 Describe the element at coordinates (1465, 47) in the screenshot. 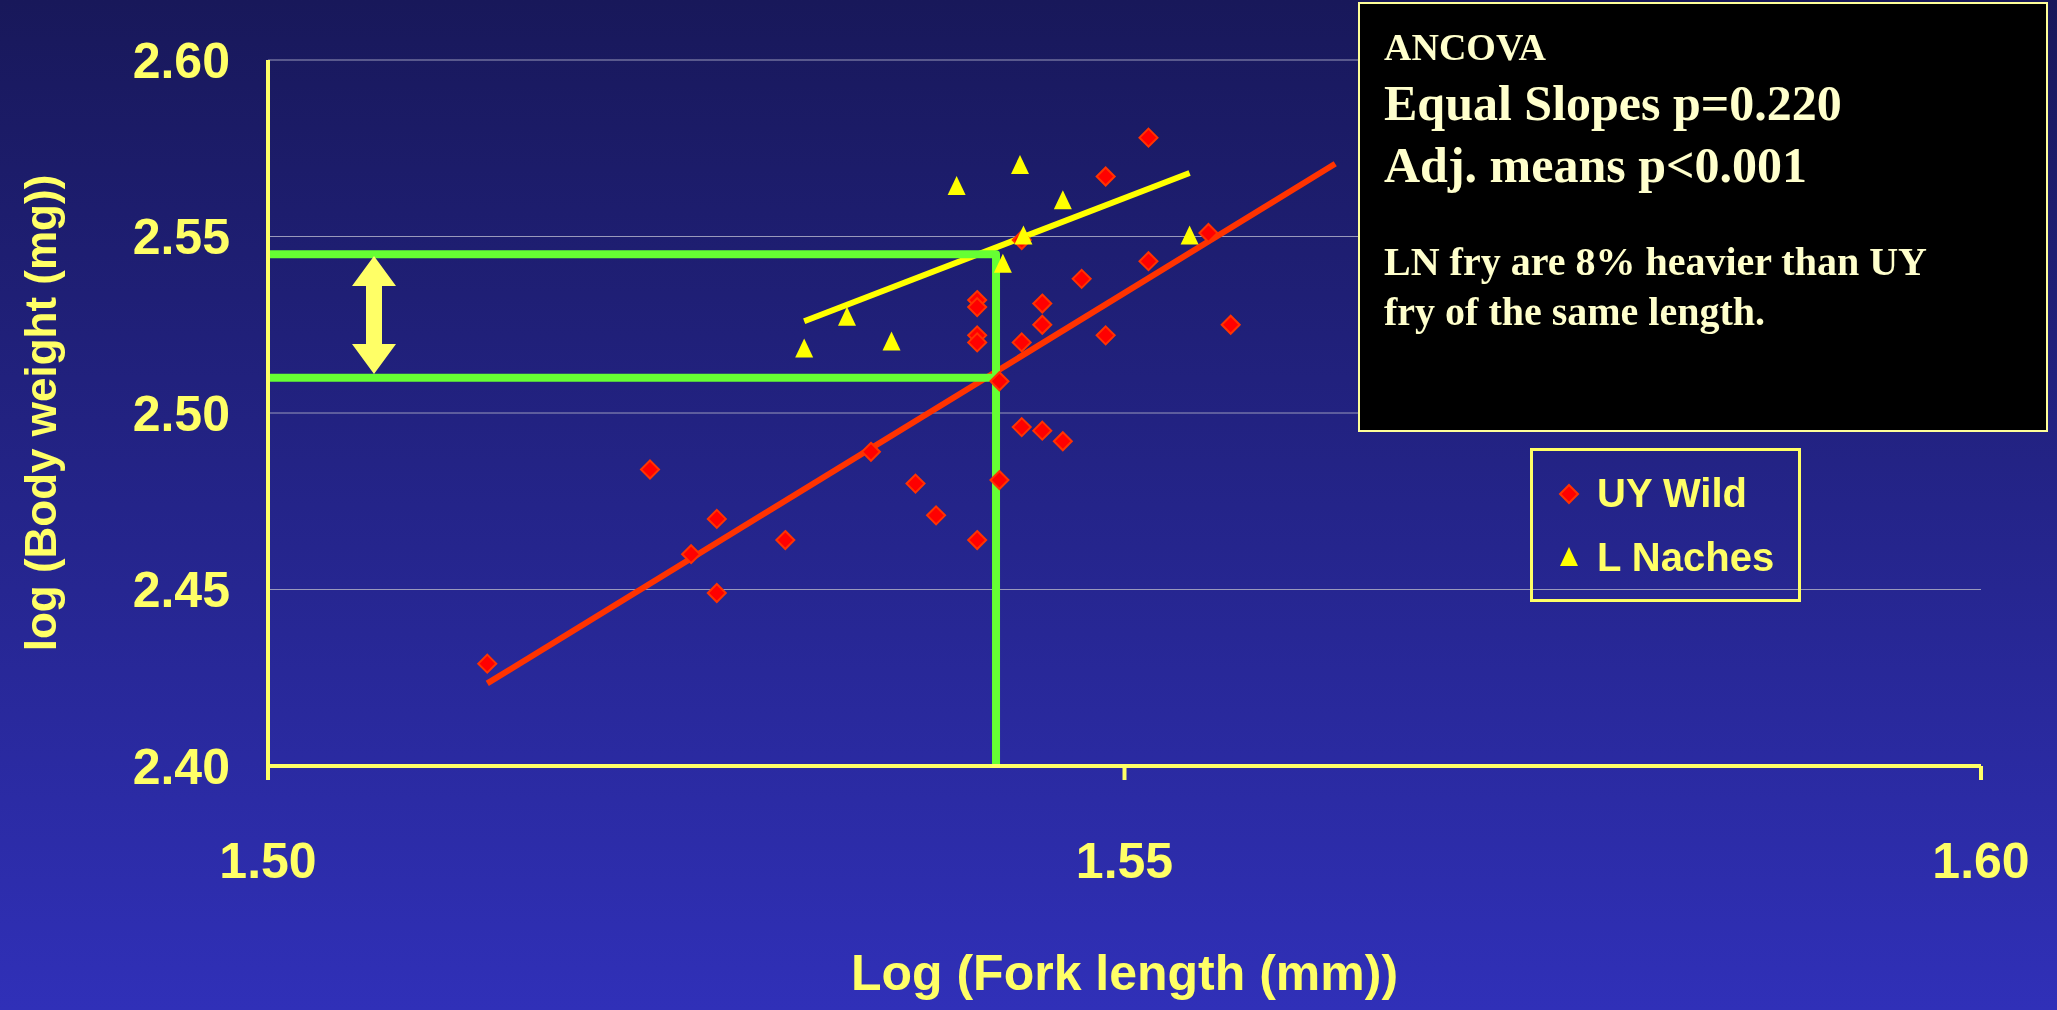

I see `annotation: ANCOVA` at that location.